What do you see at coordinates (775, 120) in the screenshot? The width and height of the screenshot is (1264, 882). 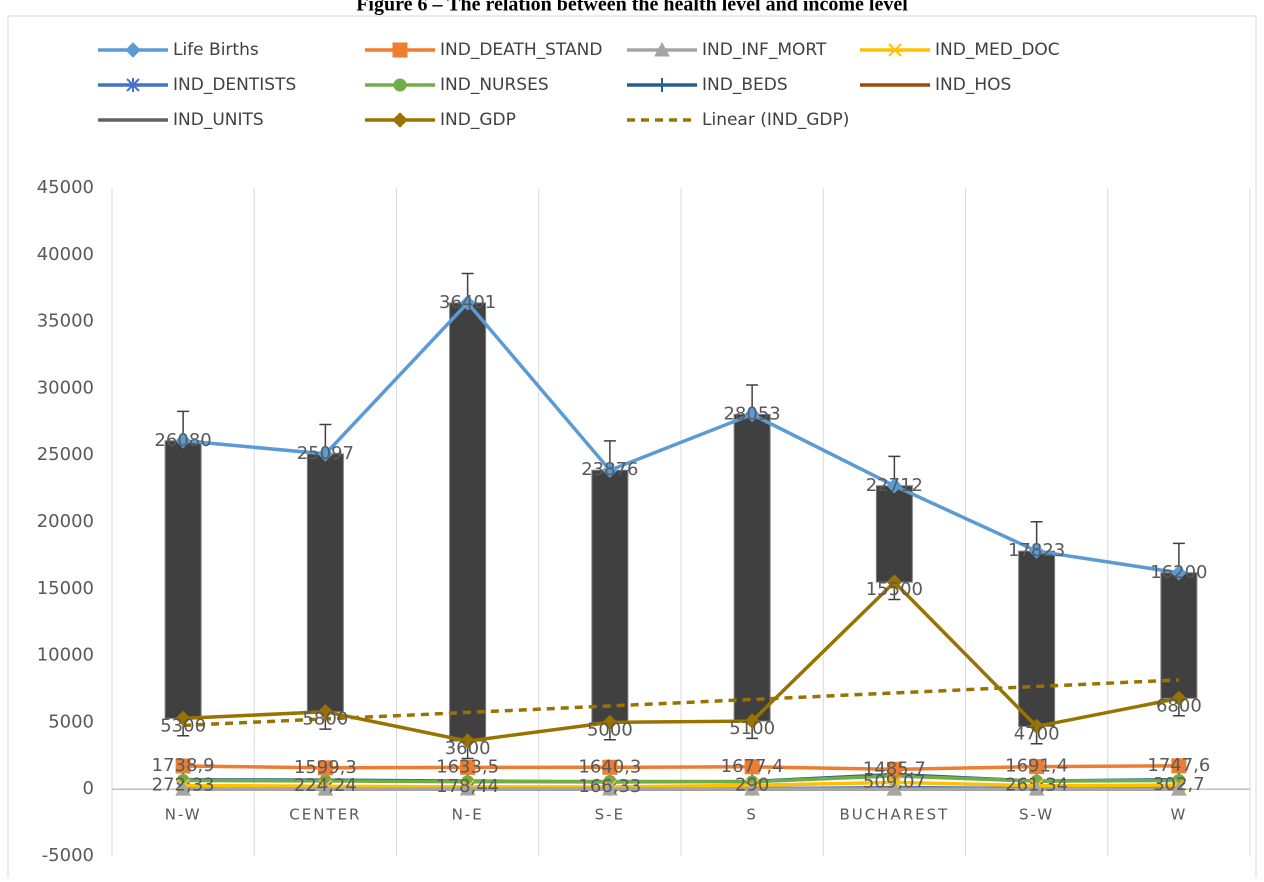 I see `legend-label: Linear (IND_GDP)` at bounding box center [775, 120].